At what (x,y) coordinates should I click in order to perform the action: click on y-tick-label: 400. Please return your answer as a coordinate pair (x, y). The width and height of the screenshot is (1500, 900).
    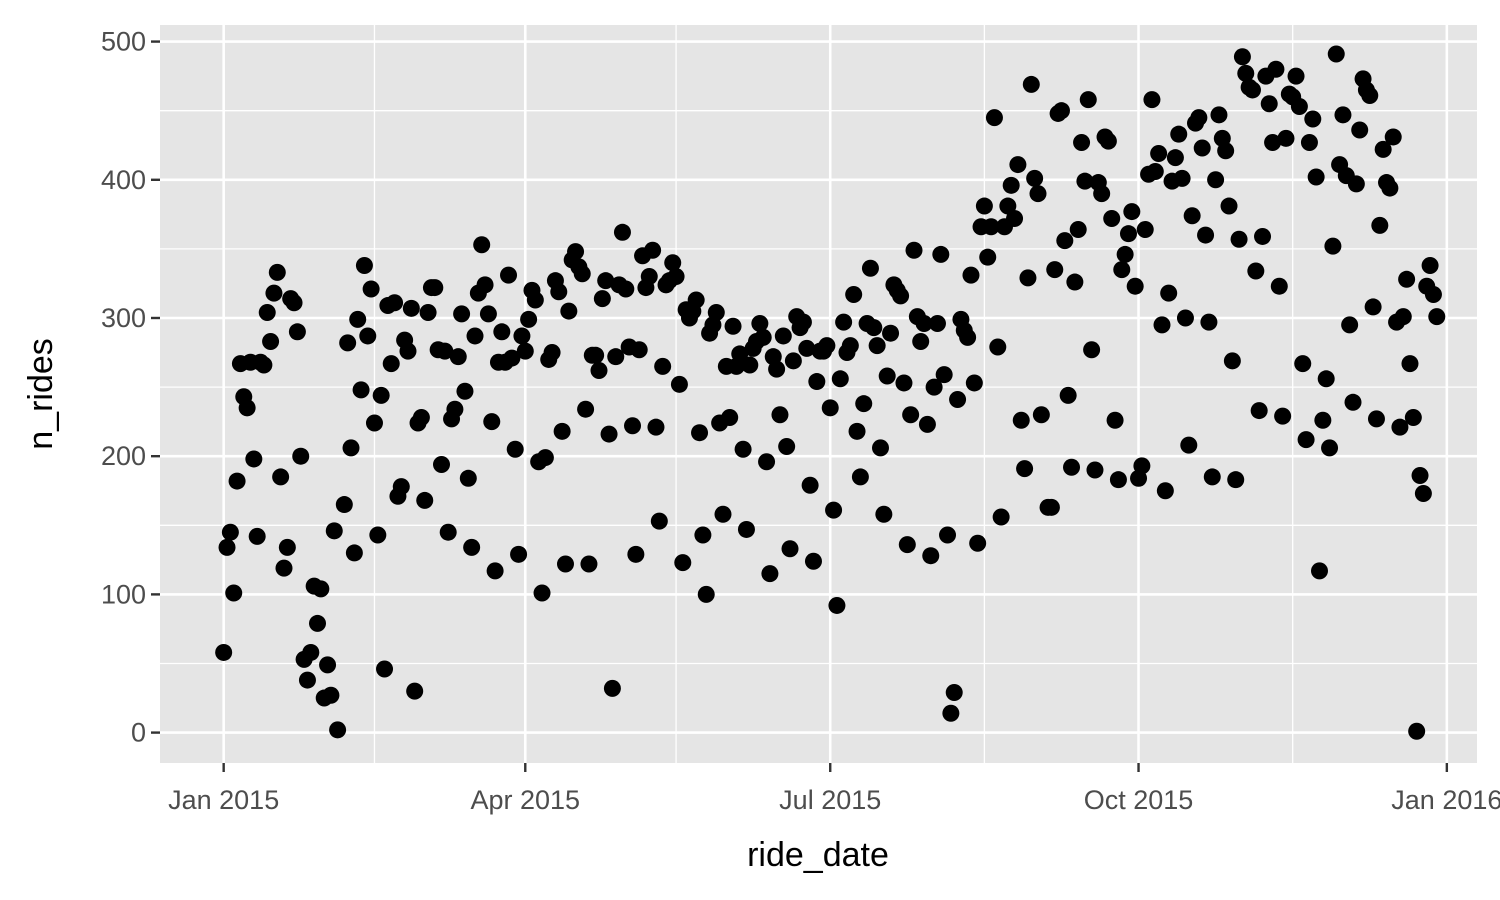
    Looking at the image, I should click on (123, 180).